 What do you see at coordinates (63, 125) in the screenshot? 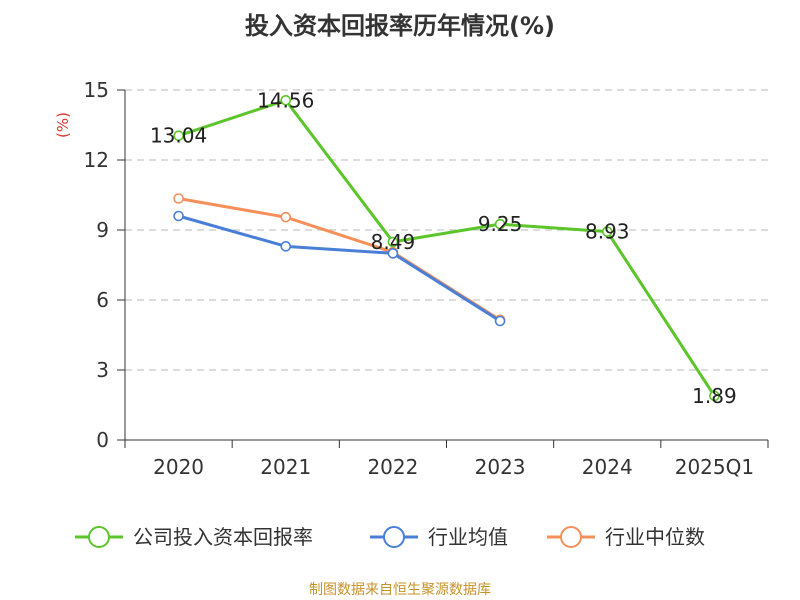
I see `y-axis-label: (%)` at bounding box center [63, 125].